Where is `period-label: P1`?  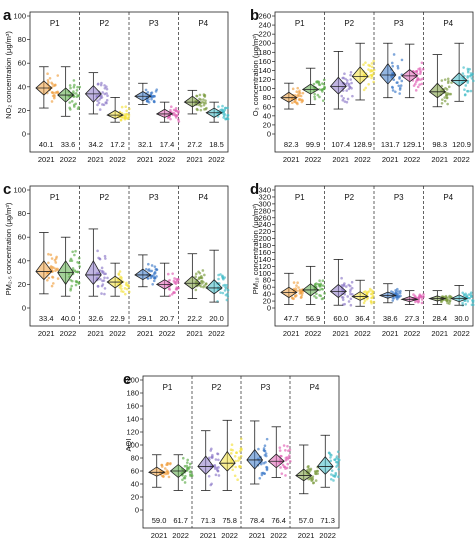
period-label: P1 is located at coordinates (168, 387).